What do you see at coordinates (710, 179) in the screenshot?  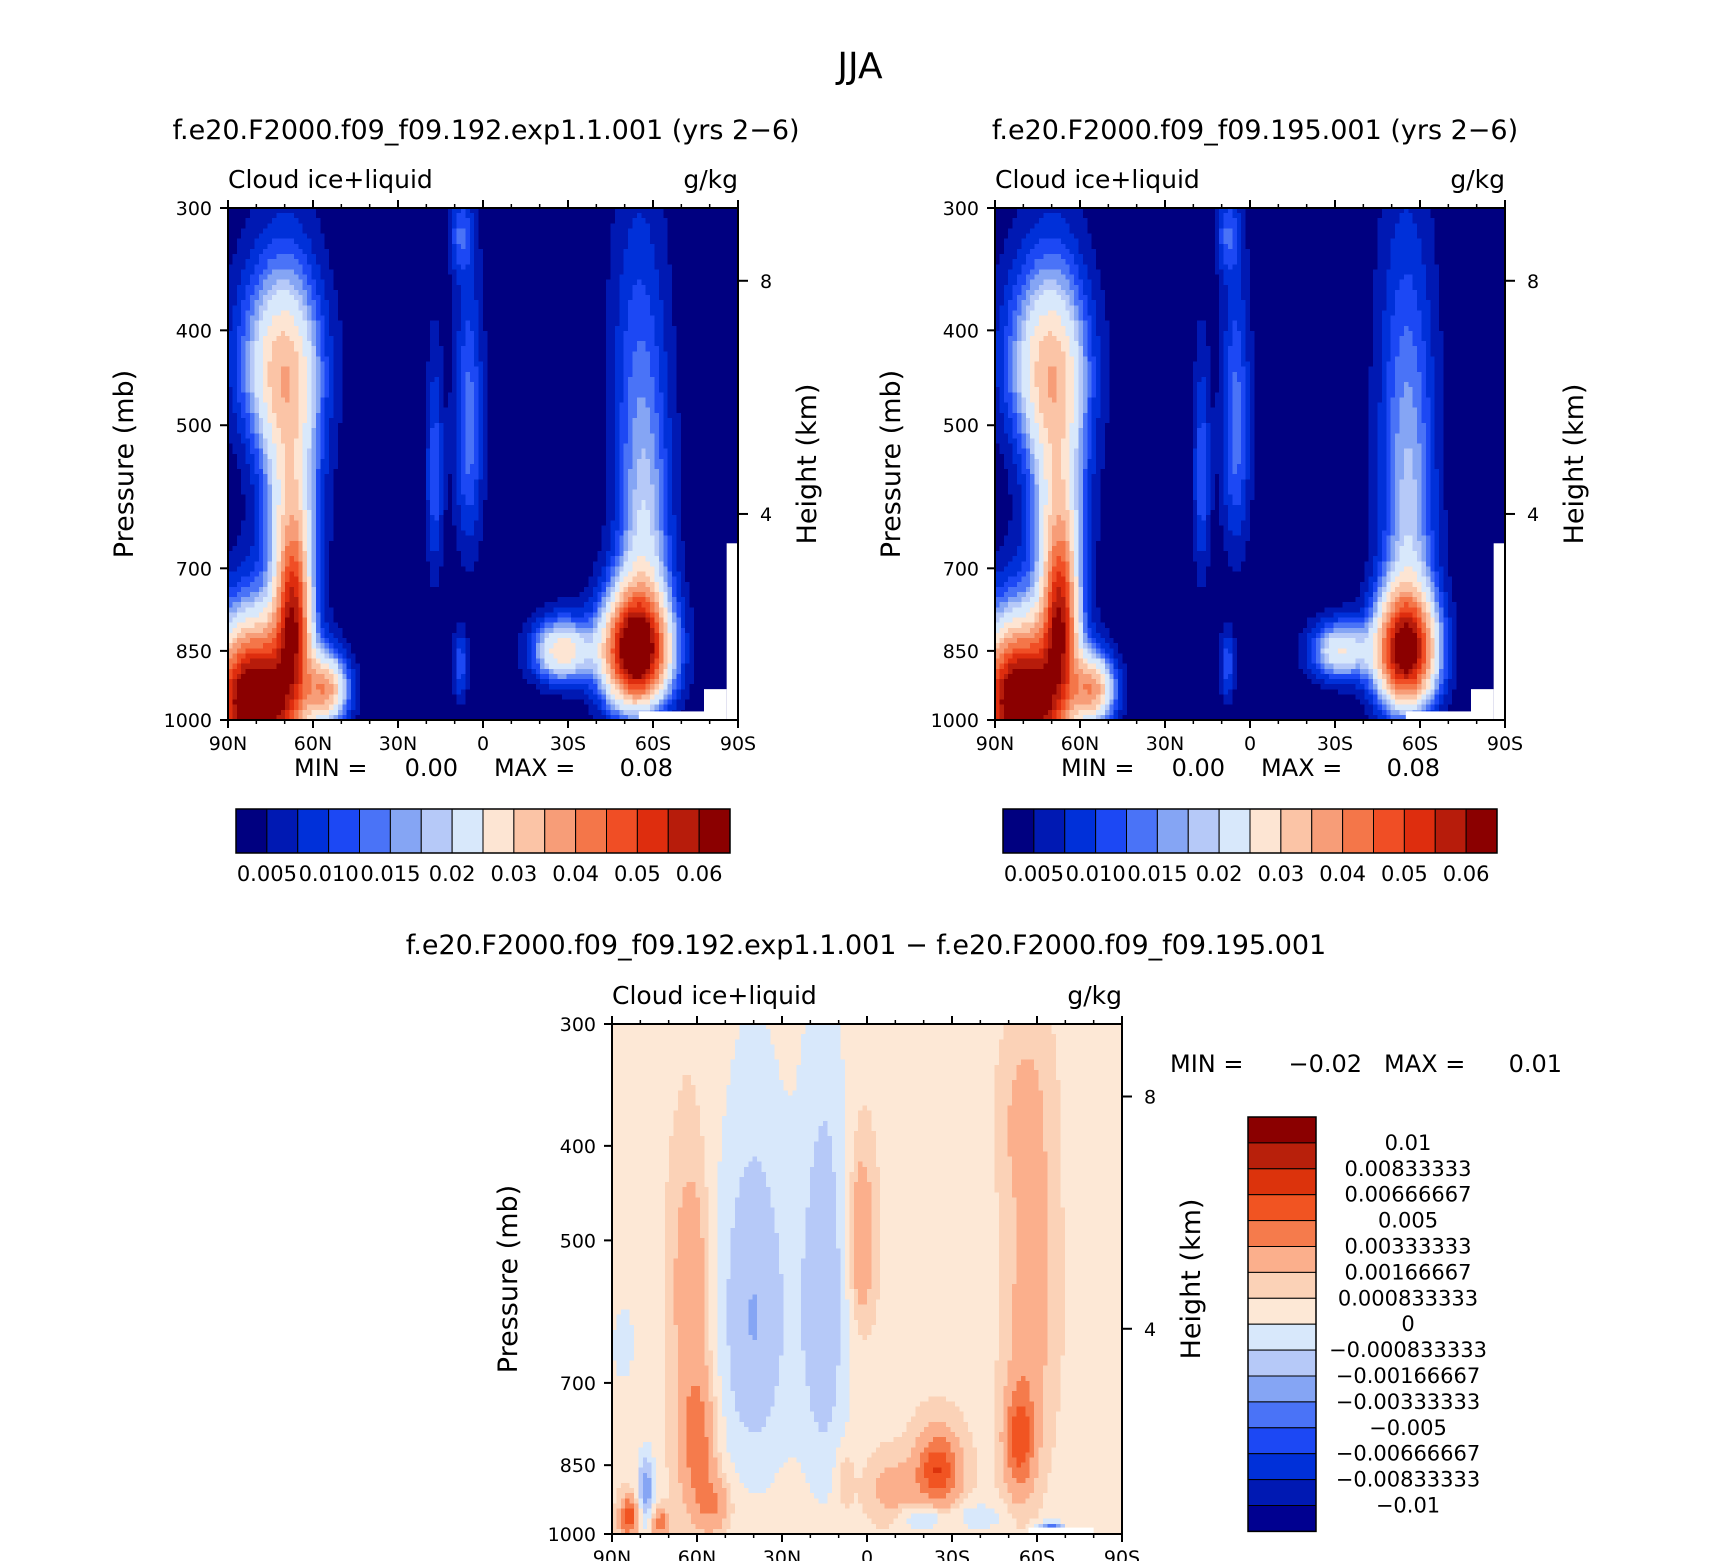 I see `units-label: g/kg` at bounding box center [710, 179].